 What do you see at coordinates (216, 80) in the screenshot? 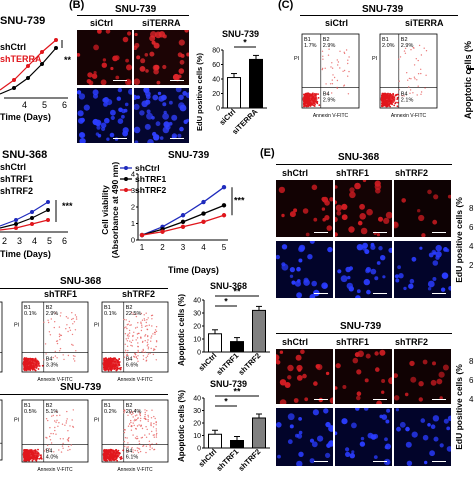
I see `y-tick-label: 40` at bounding box center [216, 80].